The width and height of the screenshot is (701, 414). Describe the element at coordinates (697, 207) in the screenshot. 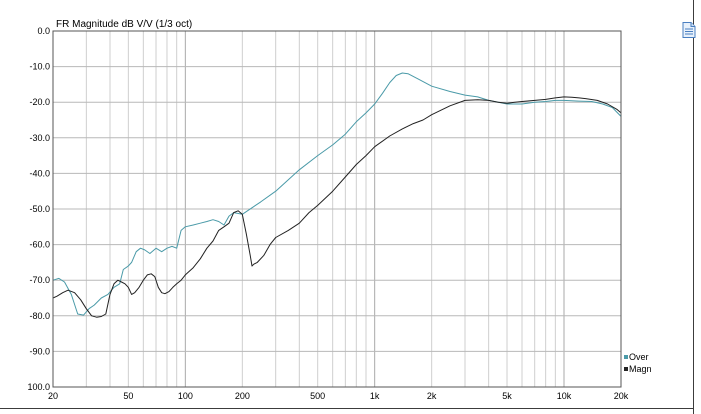

I see `right-frame-border` at that location.